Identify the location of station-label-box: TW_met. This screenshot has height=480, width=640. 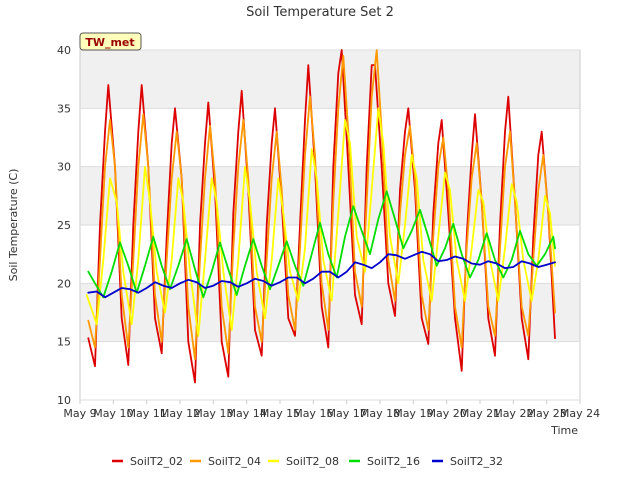
(110, 41).